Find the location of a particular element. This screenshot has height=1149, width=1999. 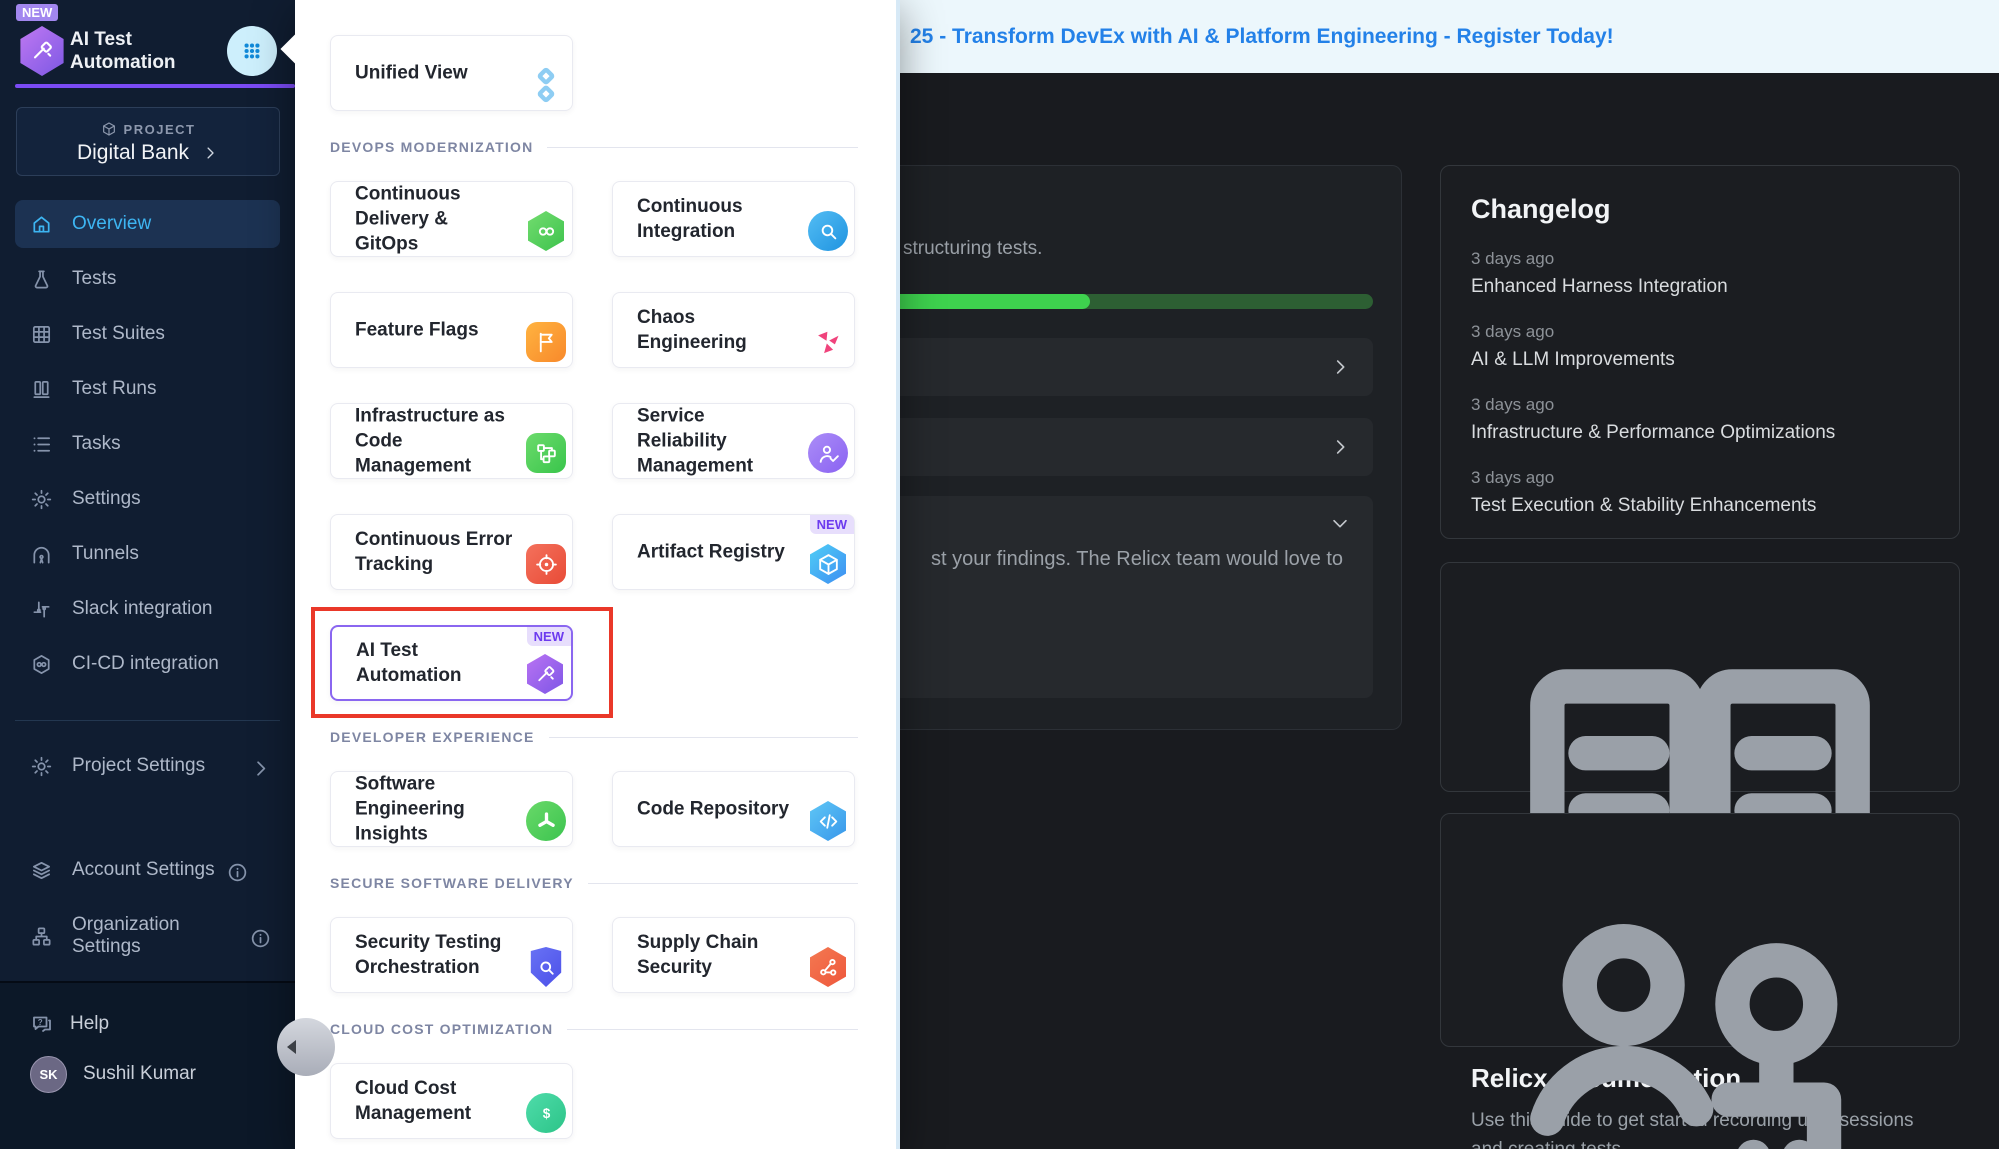

sidebar-item-tests: Tests is located at coordinates (147, 279).